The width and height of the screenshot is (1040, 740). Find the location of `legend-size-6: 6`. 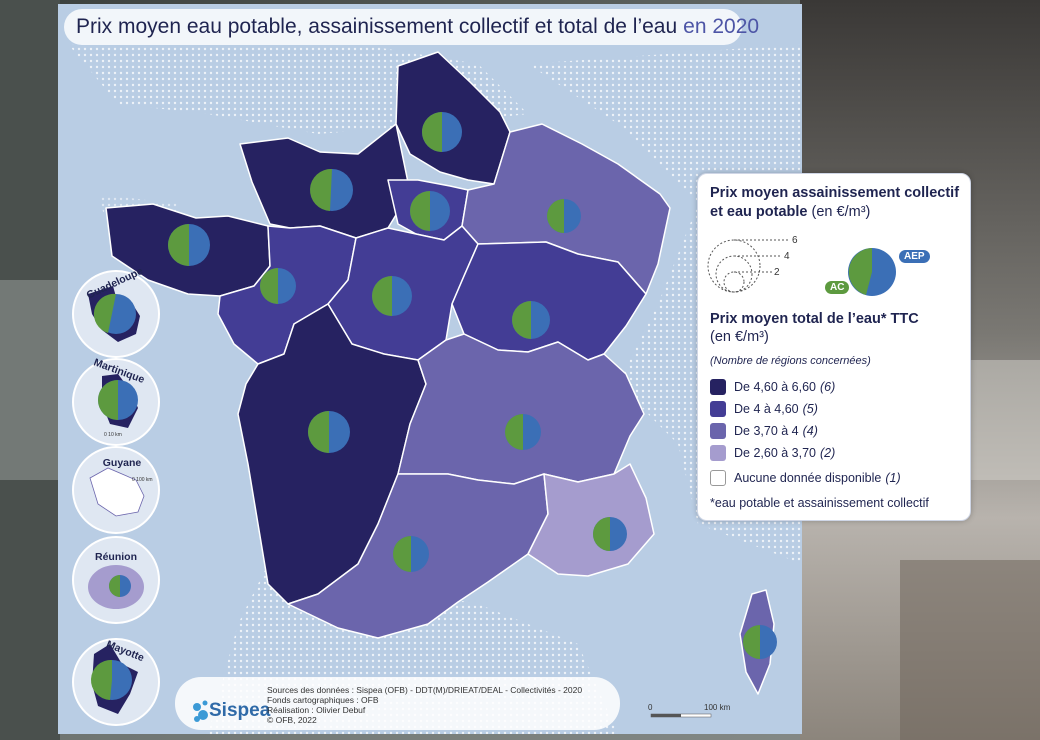

legend-size-6: 6 is located at coordinates (795, 240).